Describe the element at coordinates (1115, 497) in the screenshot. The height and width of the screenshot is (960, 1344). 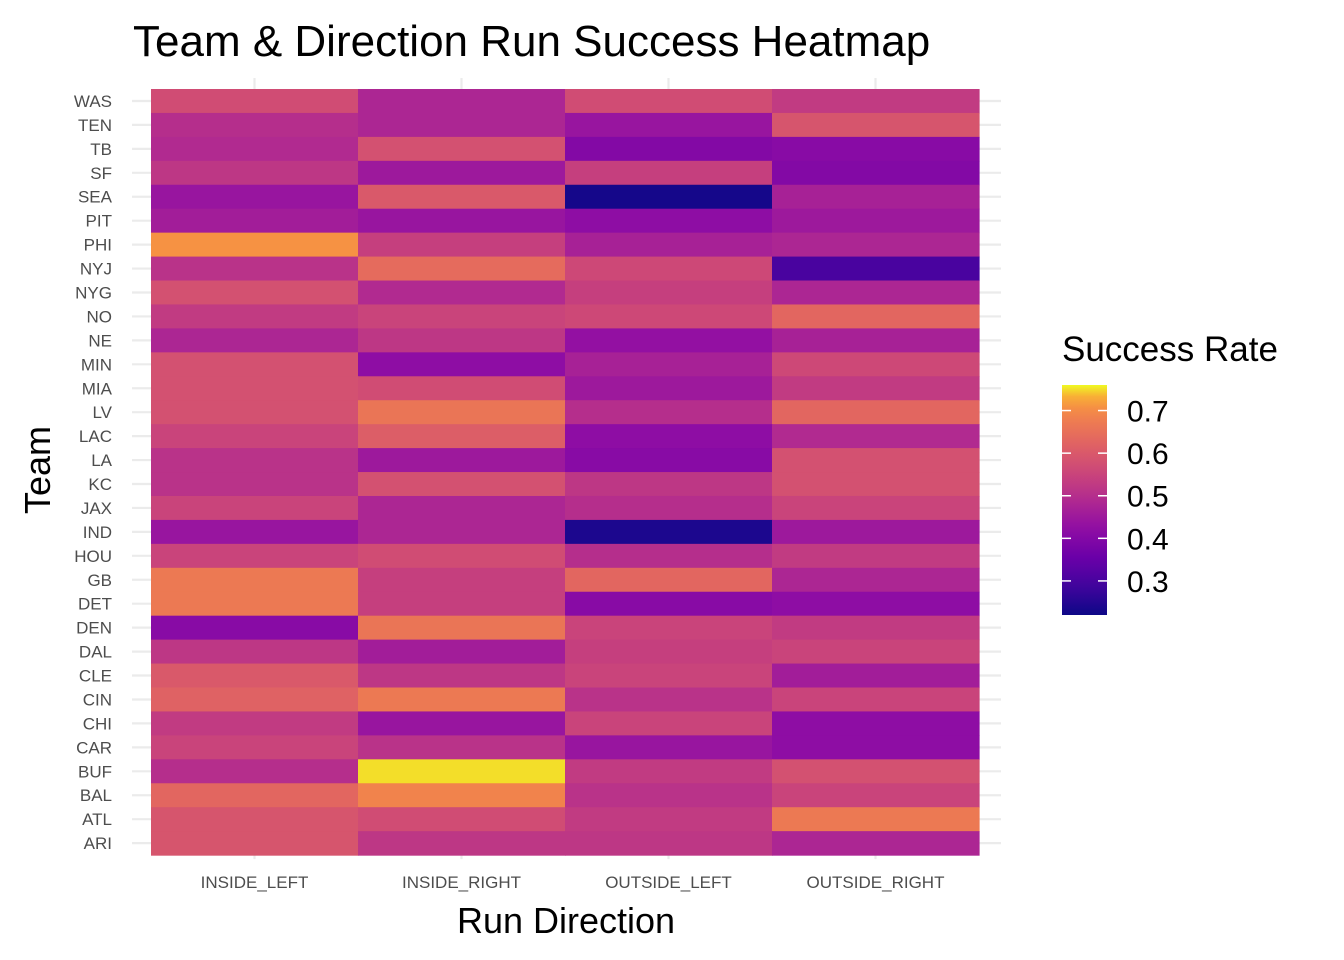
I see `legend-ticks: 0.3 0.4 0.5 0.6 0.7` at that location.